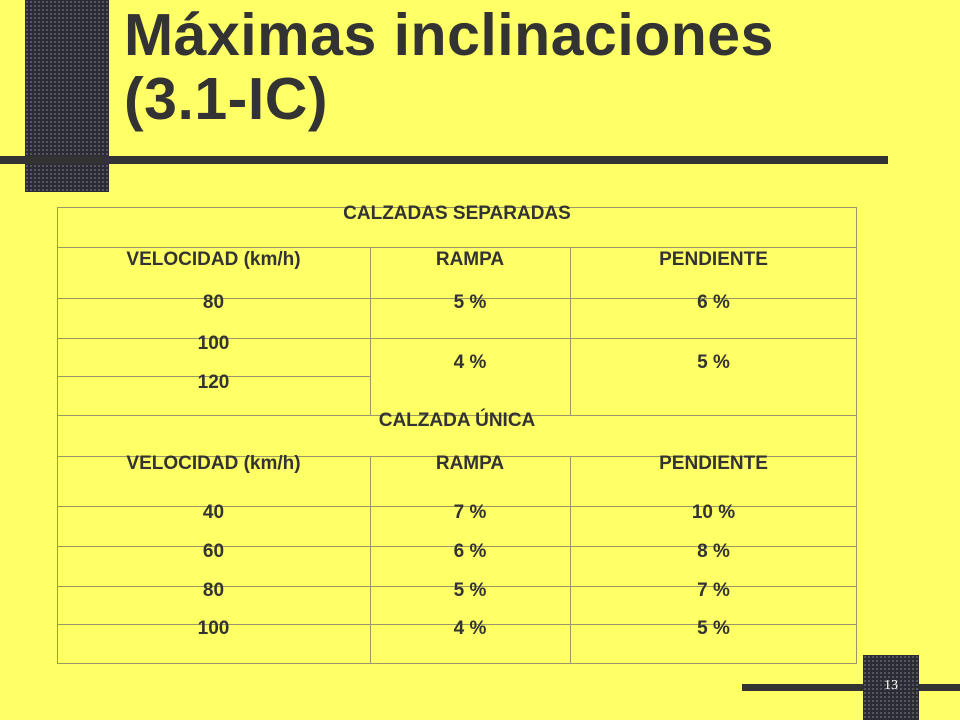 The image size is (960, 720). Describe the element at coordinates (713, 590) in the screenshot. I see `cell-pendiente: 7 %` at that location.